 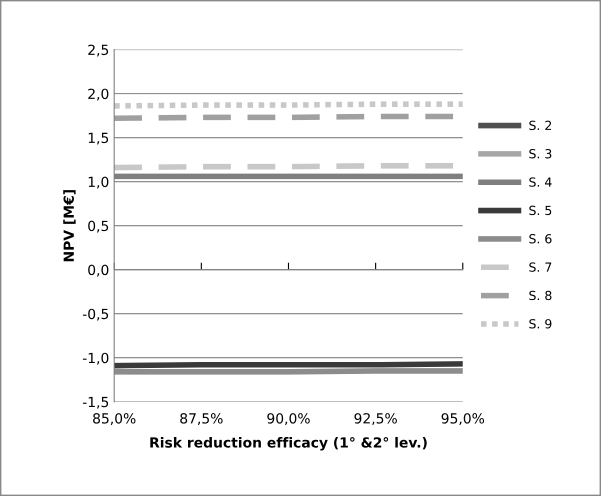 What do you see at coordinates (540, 239) in the screenshot?
I see `legend-label: S. 6` at bounding box center [540, 239].